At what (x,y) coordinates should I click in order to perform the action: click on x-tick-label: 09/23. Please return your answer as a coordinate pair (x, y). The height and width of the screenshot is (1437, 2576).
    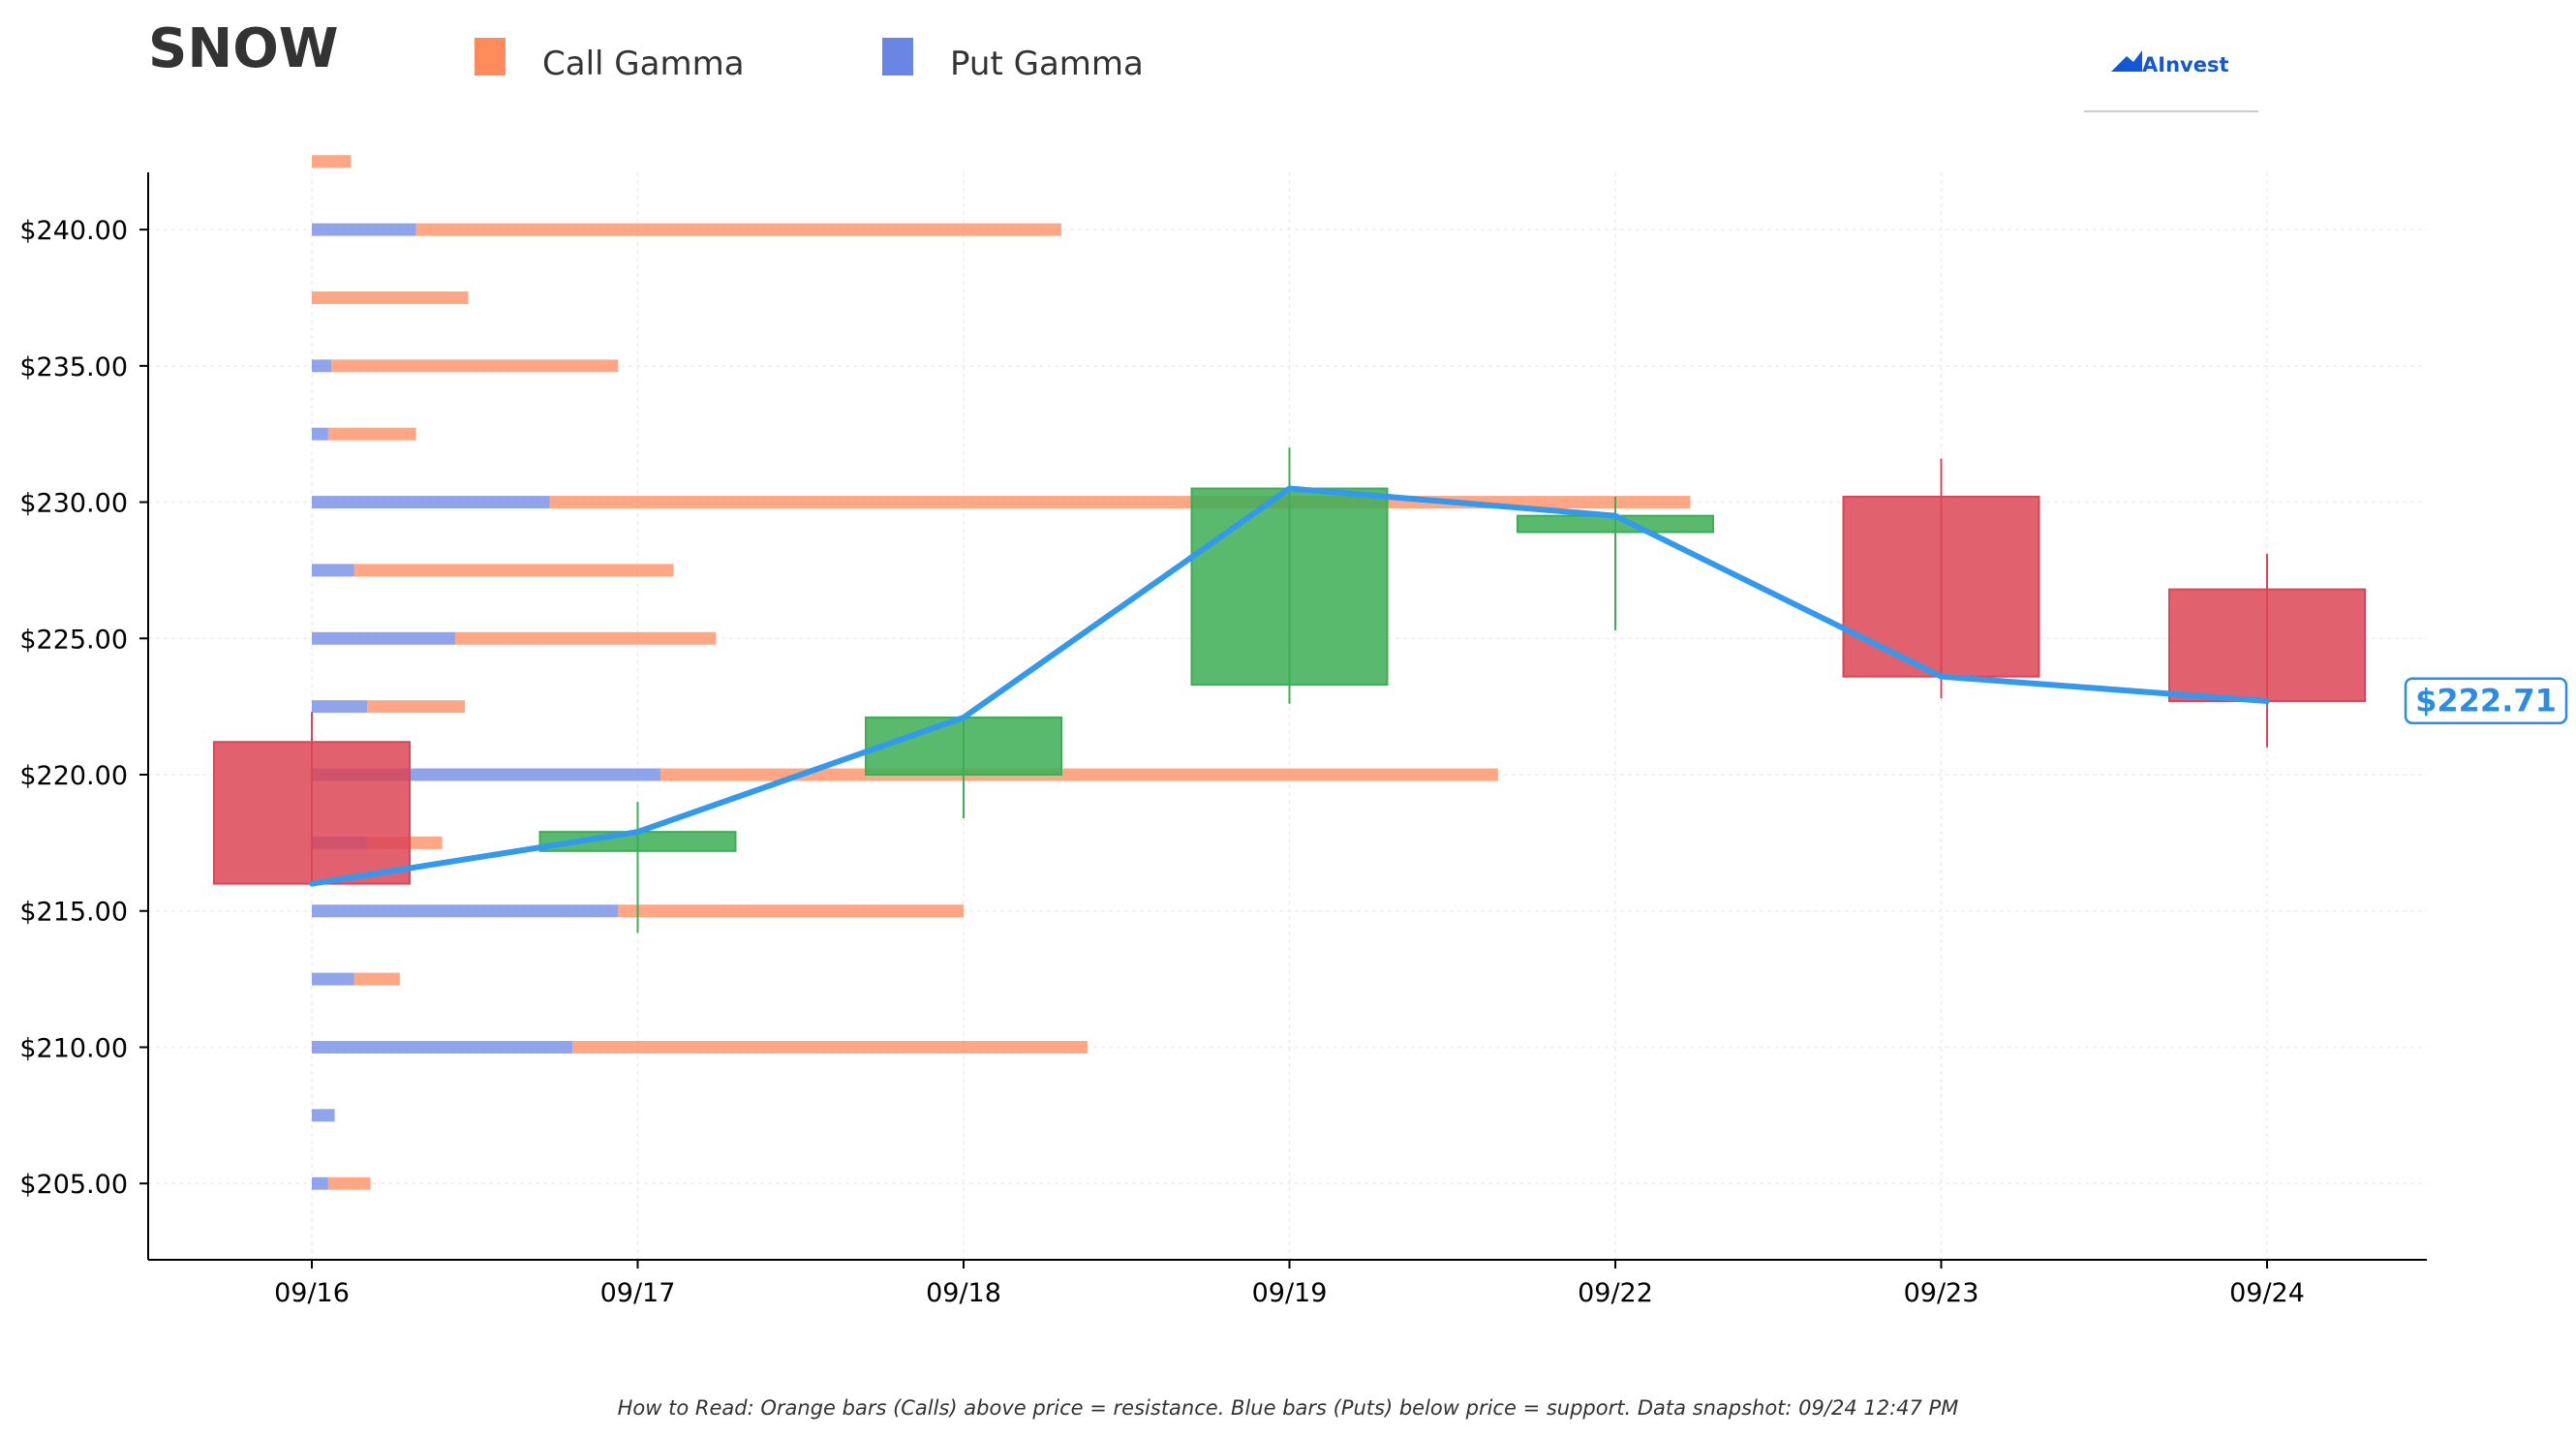
    Looking at the image, I should click on (1941, 1293).